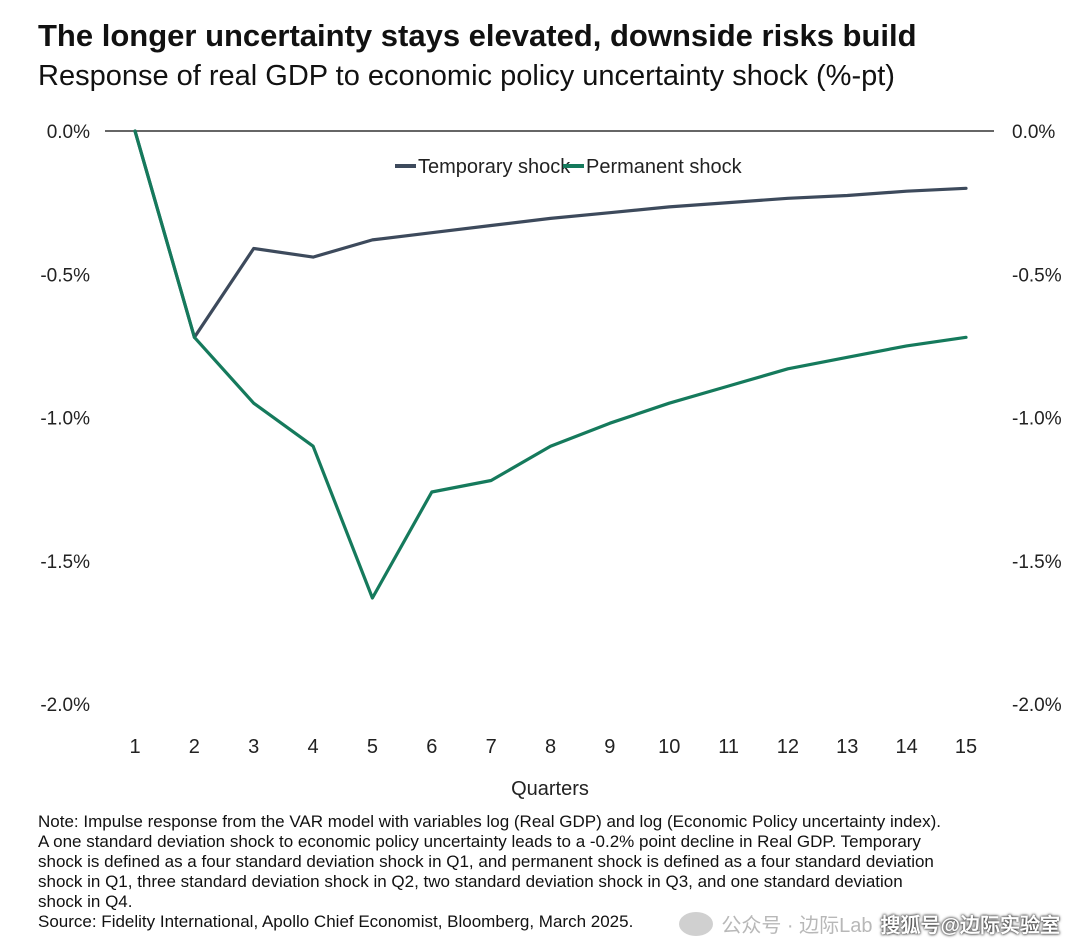  What do you see at coordinates (65, 705) in the screenshot?
I see `y-tick-label-left: -2.0%` at bounding box center [65, 705].